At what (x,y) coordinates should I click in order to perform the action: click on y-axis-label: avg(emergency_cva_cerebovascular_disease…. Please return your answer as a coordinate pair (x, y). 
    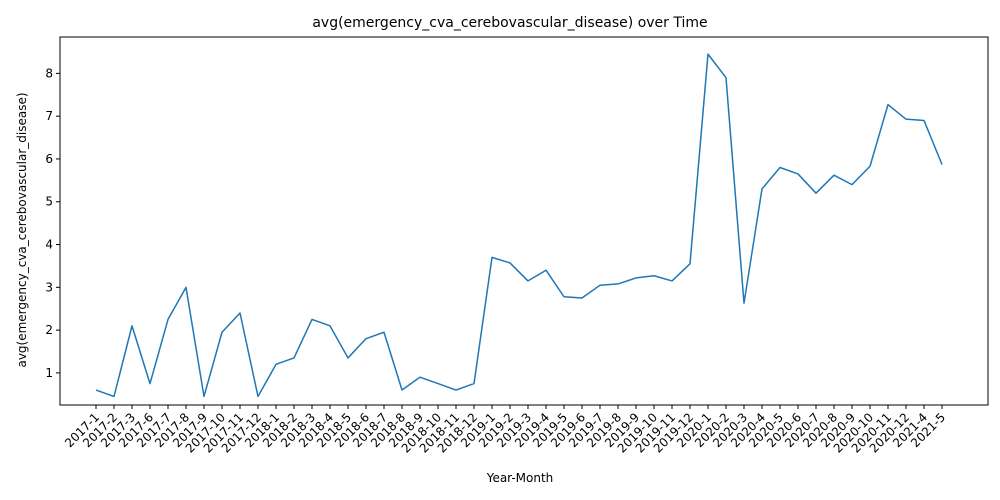
    Looking at the image, I should click on (22, 229).